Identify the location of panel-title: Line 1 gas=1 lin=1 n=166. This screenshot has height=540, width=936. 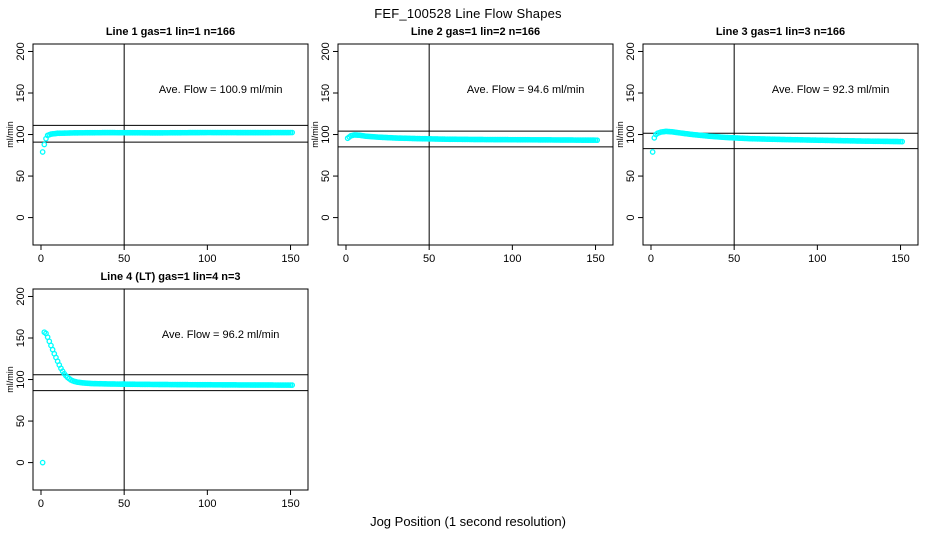
(170, 32).